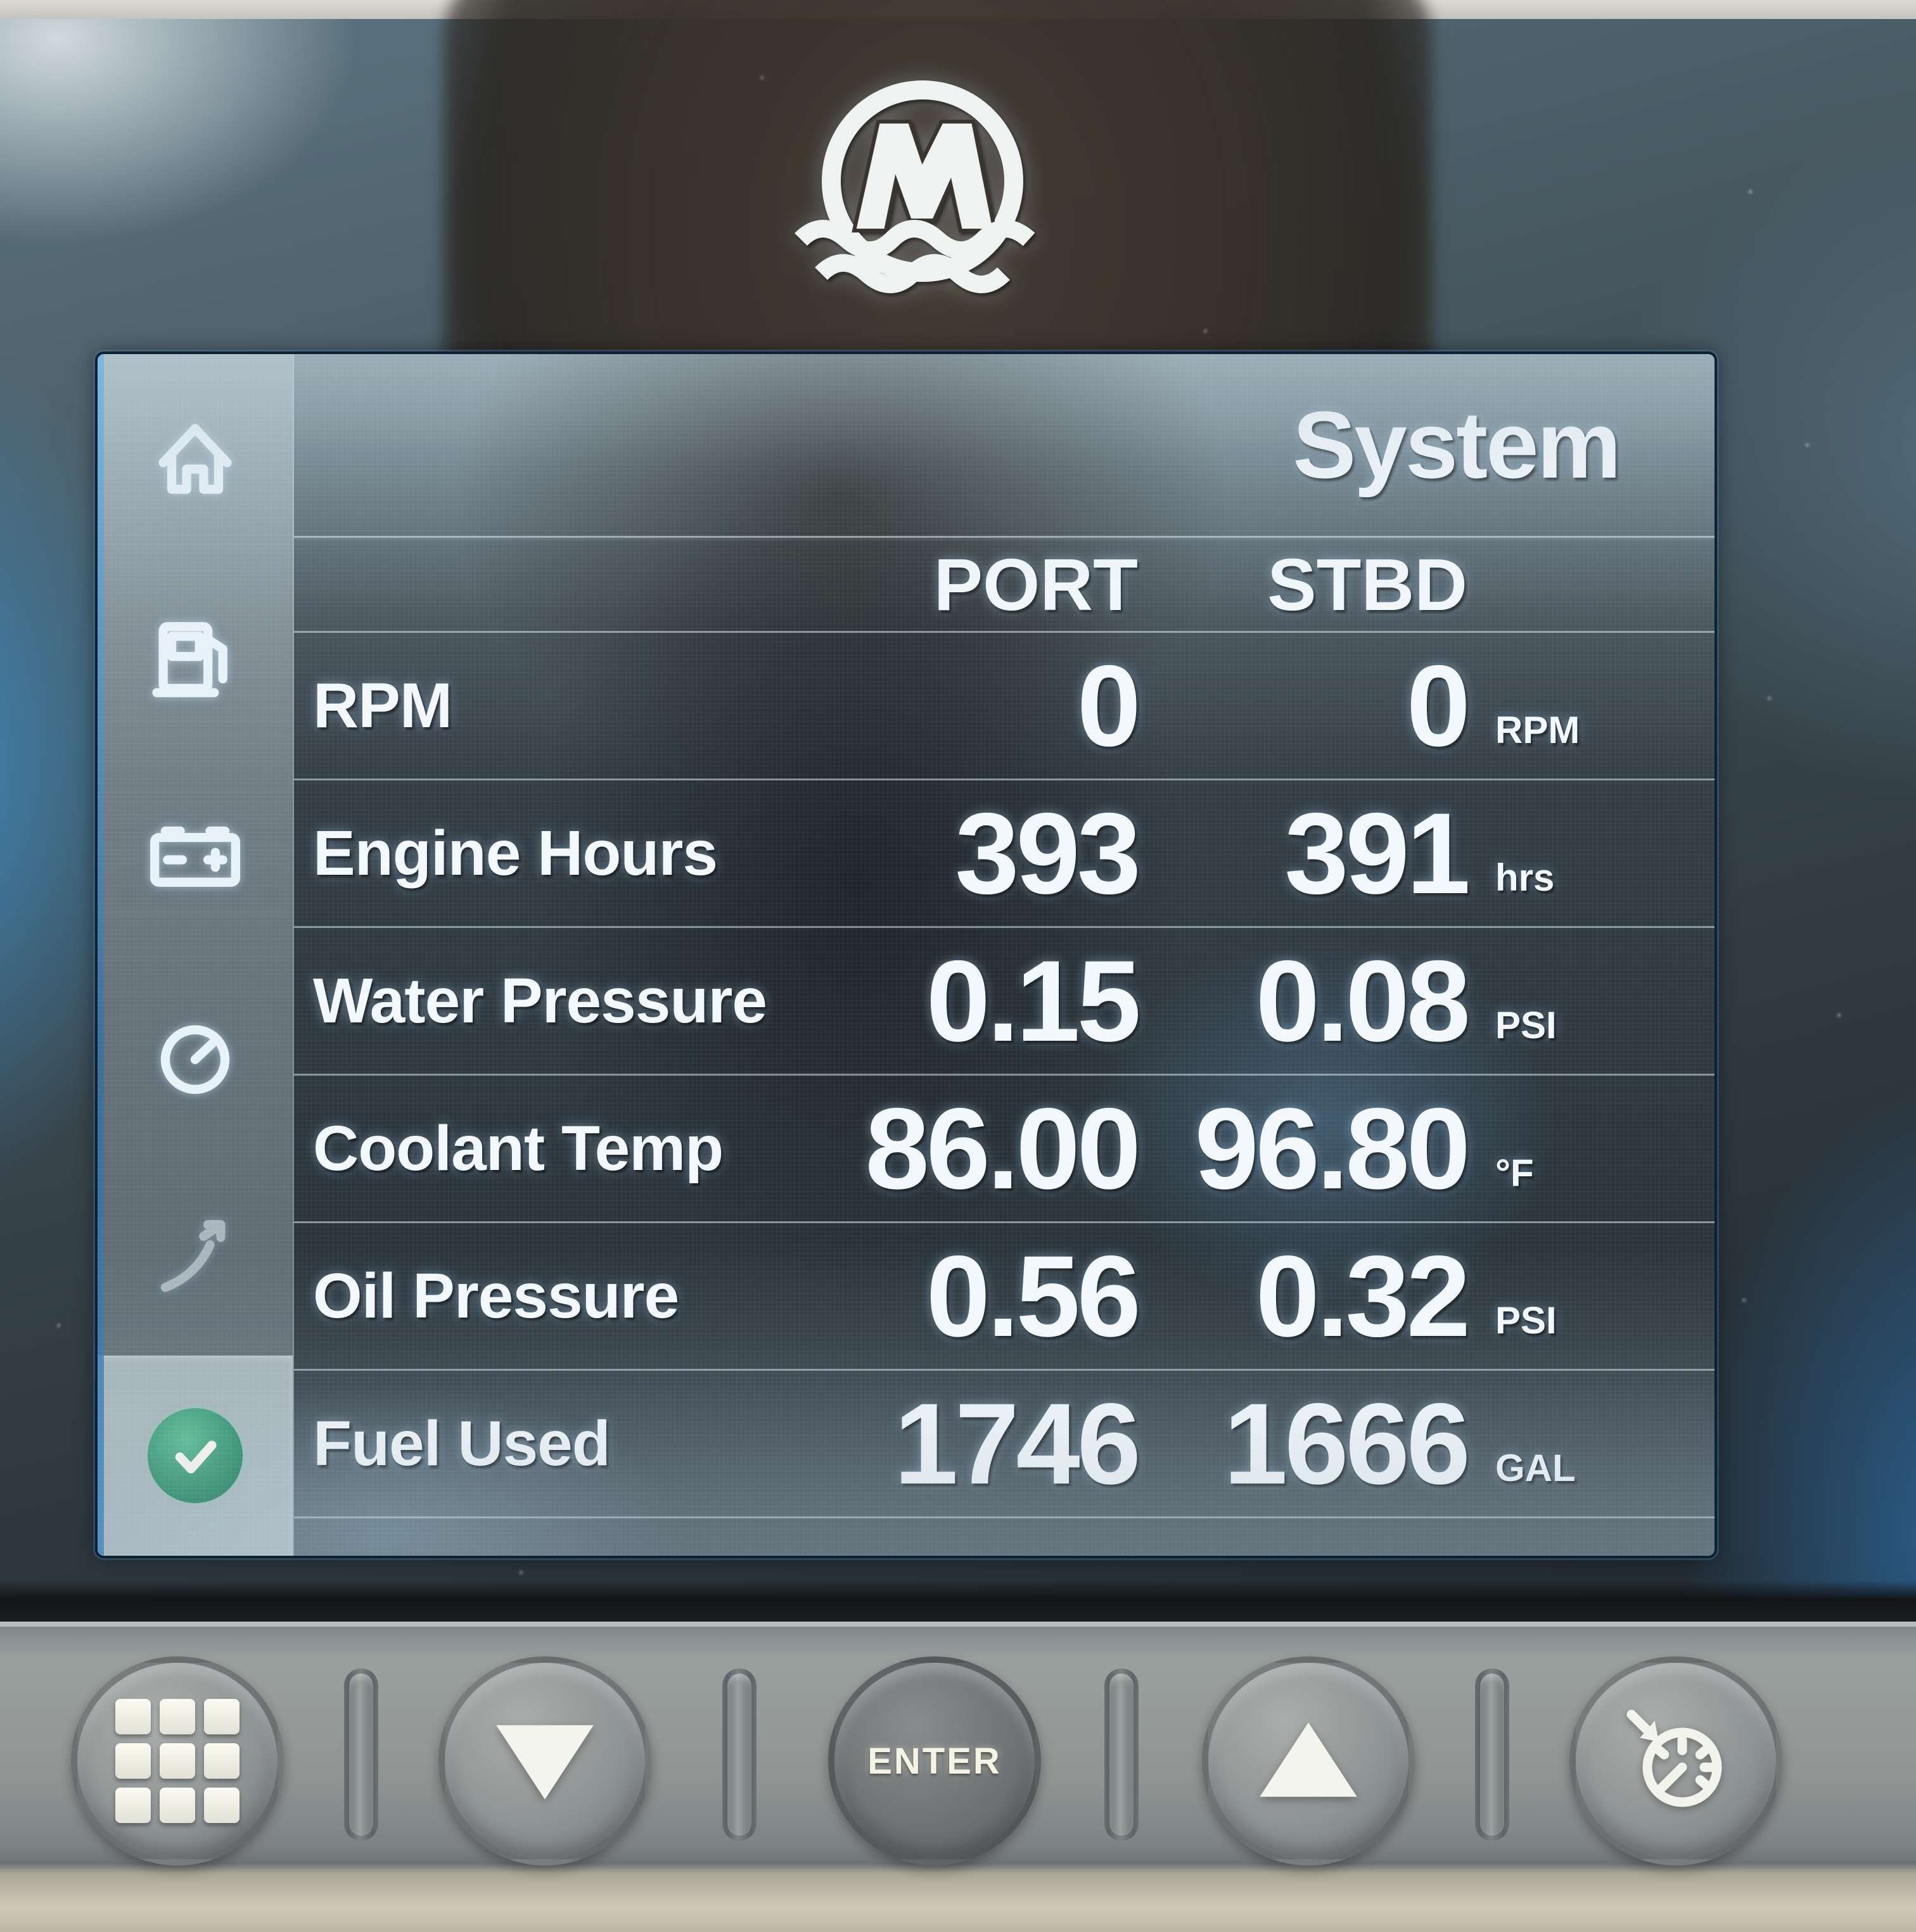 This screenshot has width=1916, height=1932. I want to click on stbd-value: 96.80, so click(1332, 1148).